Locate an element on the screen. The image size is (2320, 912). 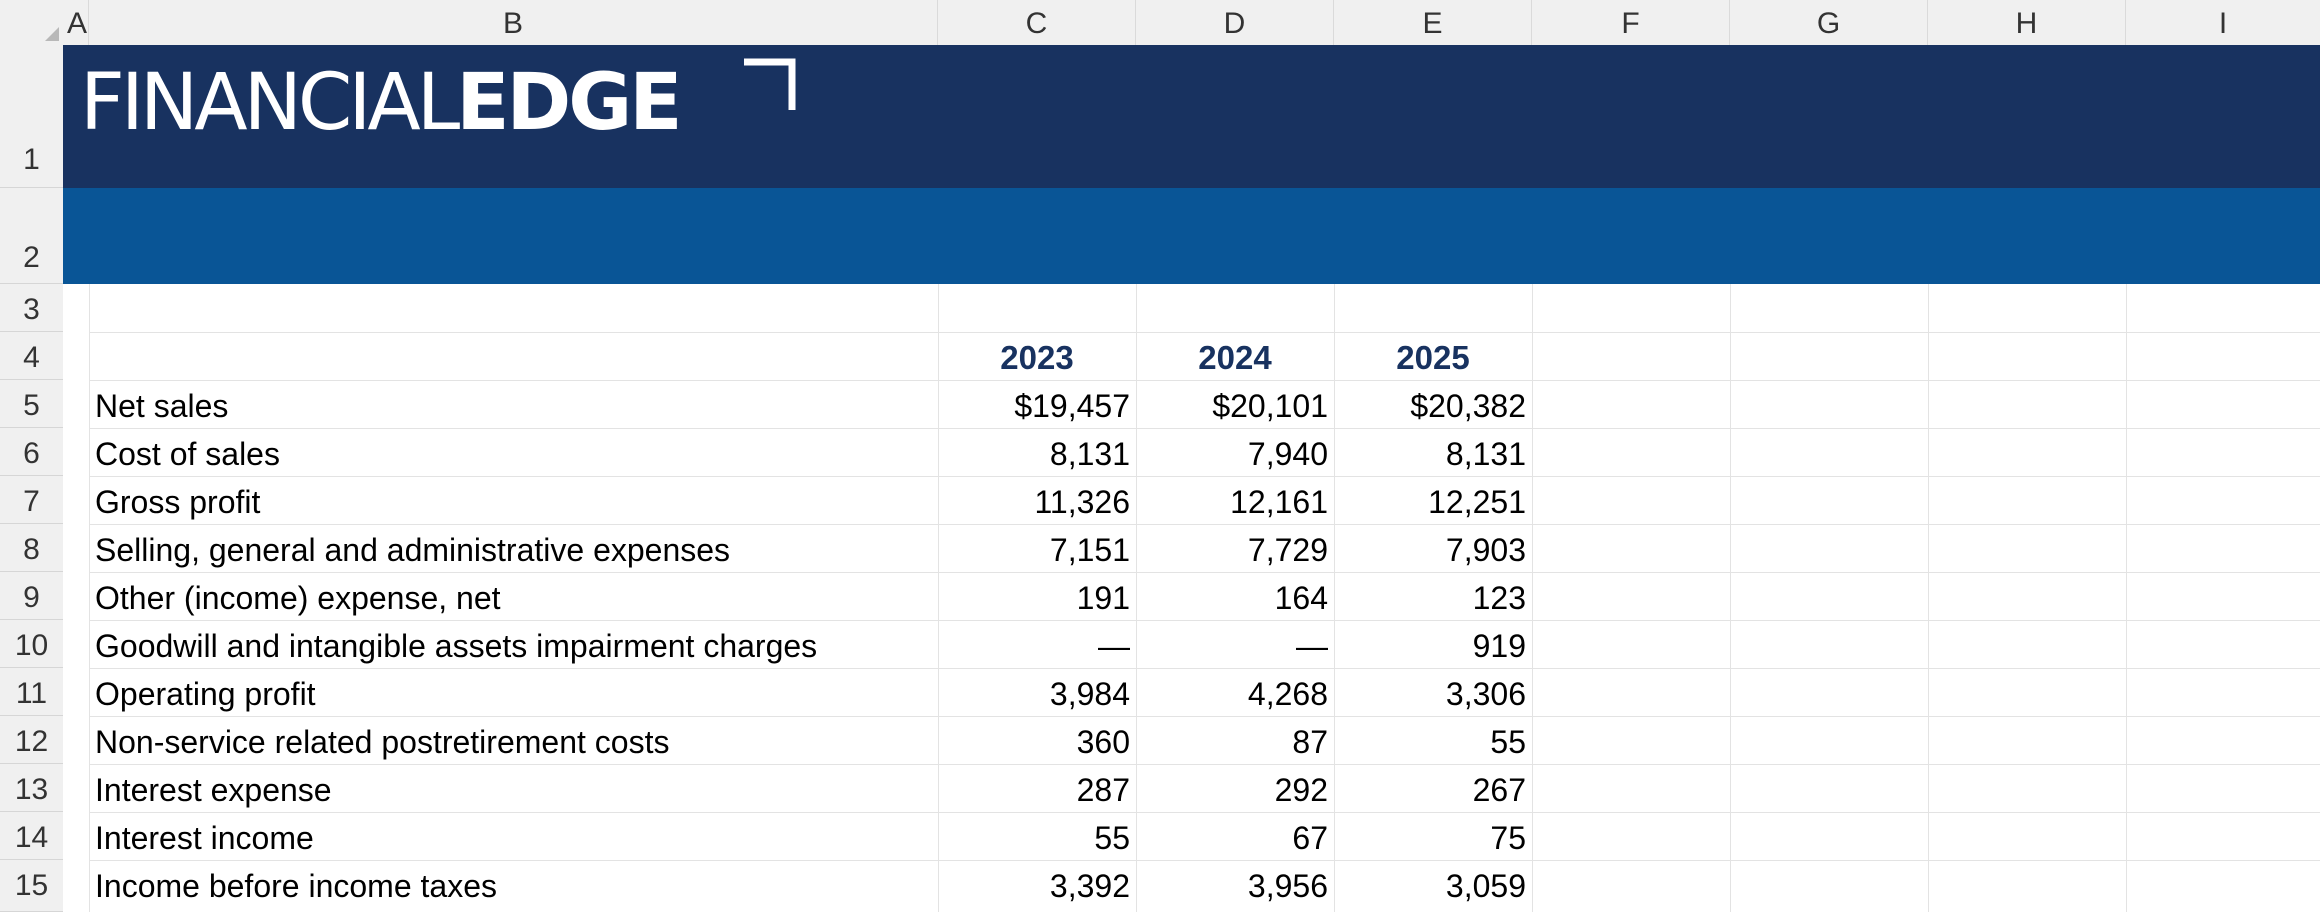
logo-text-light: FINANCIAL is located at coordinates (270, 103).